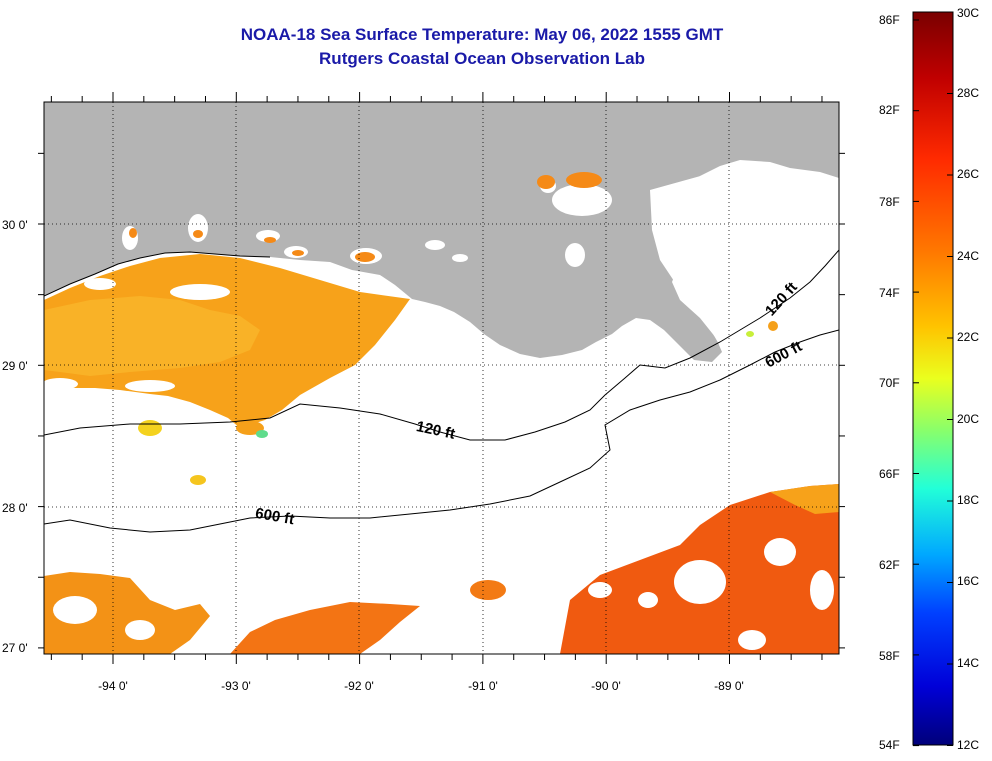 This screenshot has width=992, height=761. Describe the element at coordinates (889, 20) in the screenshot. I see `colorbar-f-label: 86F` at that location.